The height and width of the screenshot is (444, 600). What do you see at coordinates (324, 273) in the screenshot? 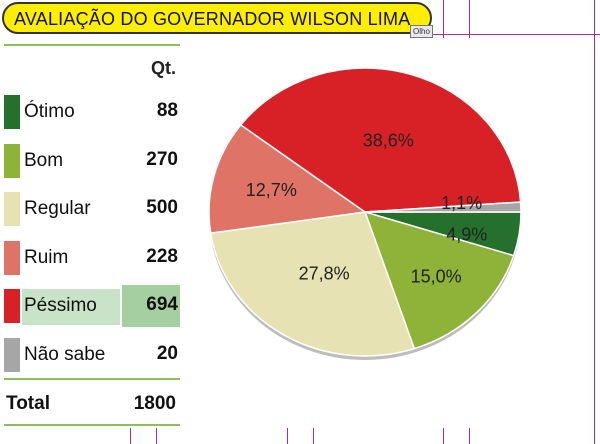
I see `slice-label: 27,8%` at bounding box center [324, 273].